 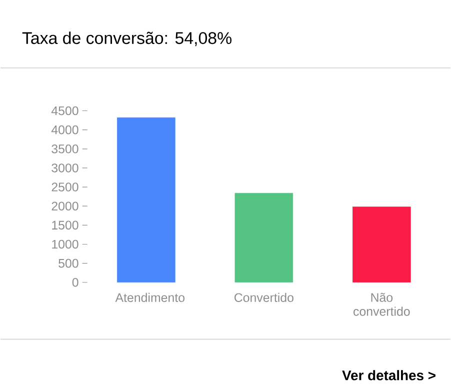 I want to click on chart-title: Taxa de conversão: 54,08%, so click(x=127, y=39).